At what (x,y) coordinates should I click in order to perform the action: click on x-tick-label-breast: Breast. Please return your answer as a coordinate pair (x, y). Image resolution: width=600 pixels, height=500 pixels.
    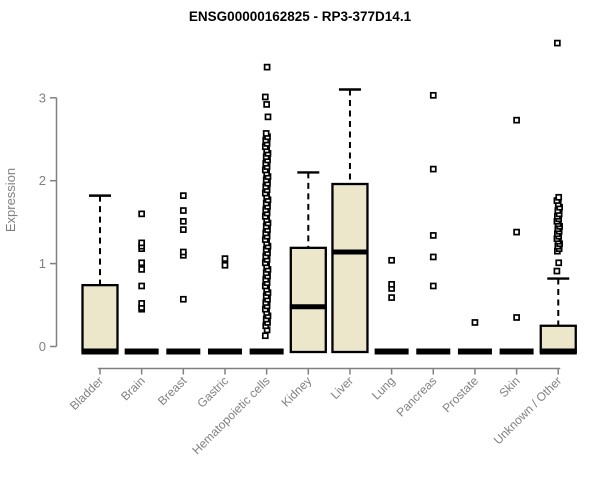
    Looking at the image, I should click on (172, 390).